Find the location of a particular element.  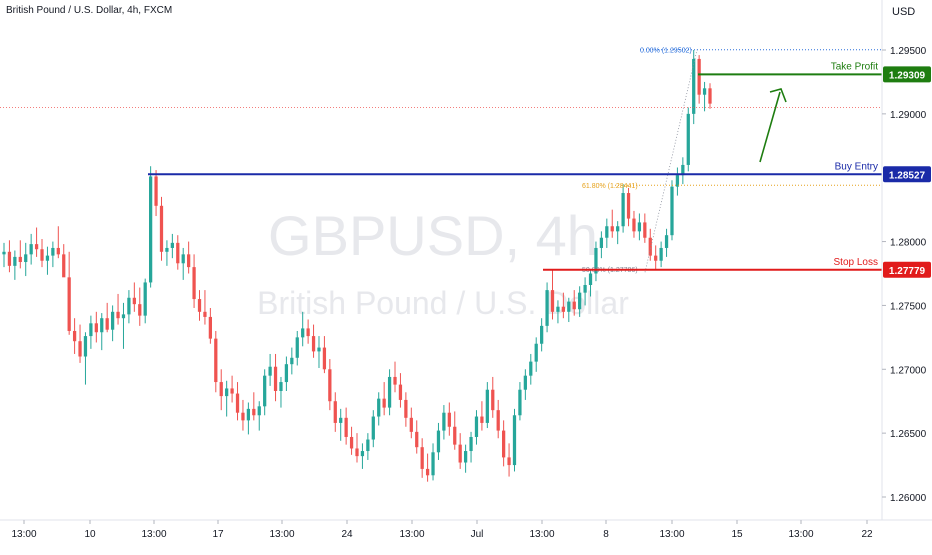

fib-level-label: 61.80% (1.28441) is located at coordinates (610, 186).